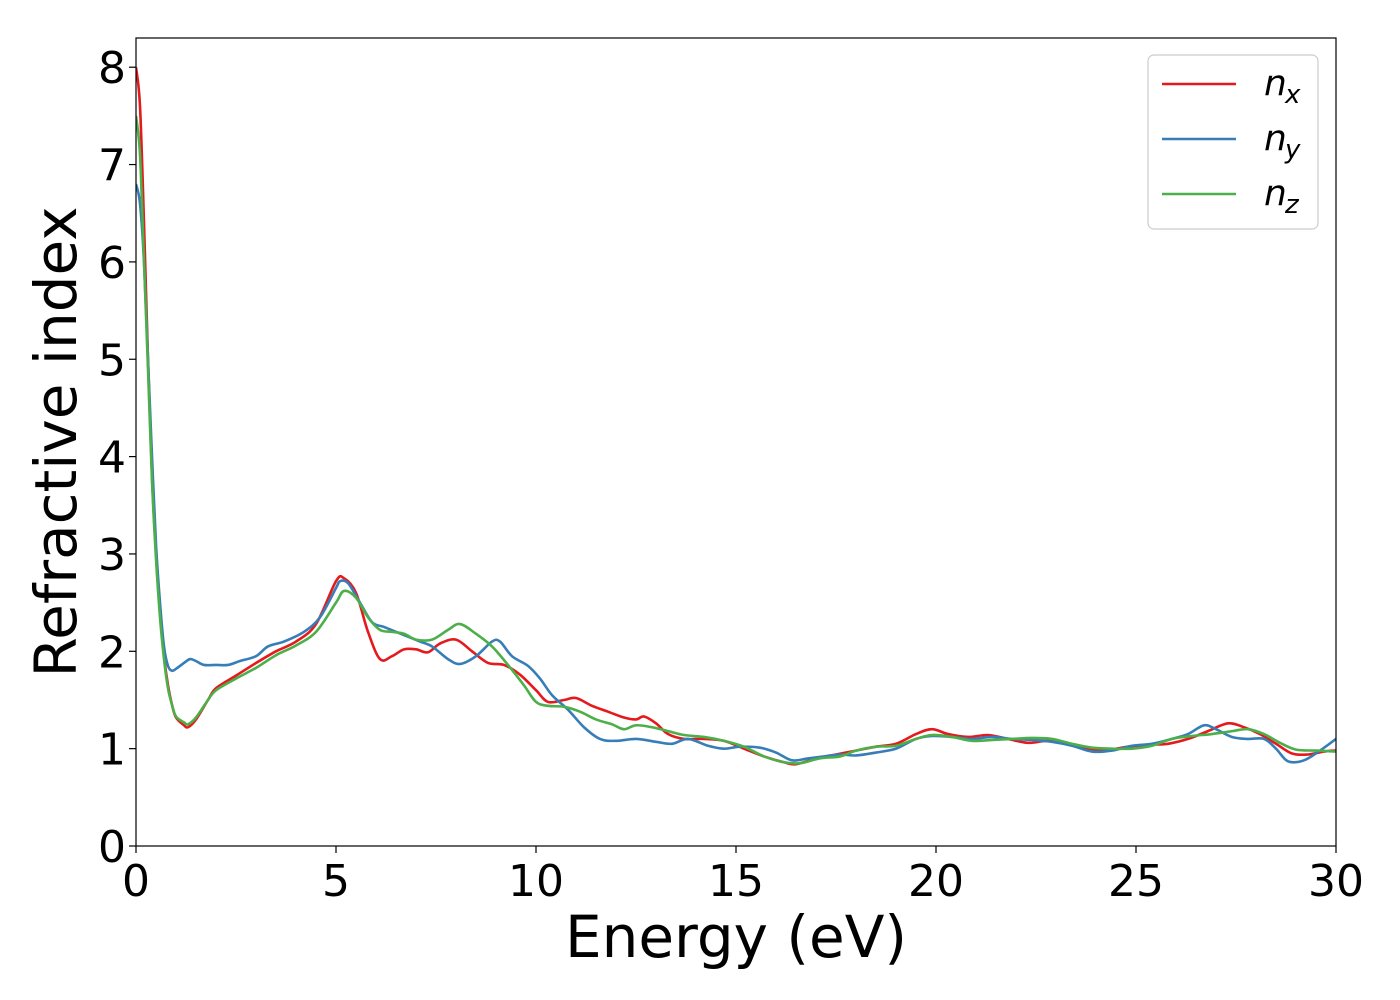 Image resolution: width=1400 pixels, height=1000 pixels. What do you see at coordinates (1292, 150) in the screenshot?
I see `legend-subscript: y` at bounding box center [1292, 150].